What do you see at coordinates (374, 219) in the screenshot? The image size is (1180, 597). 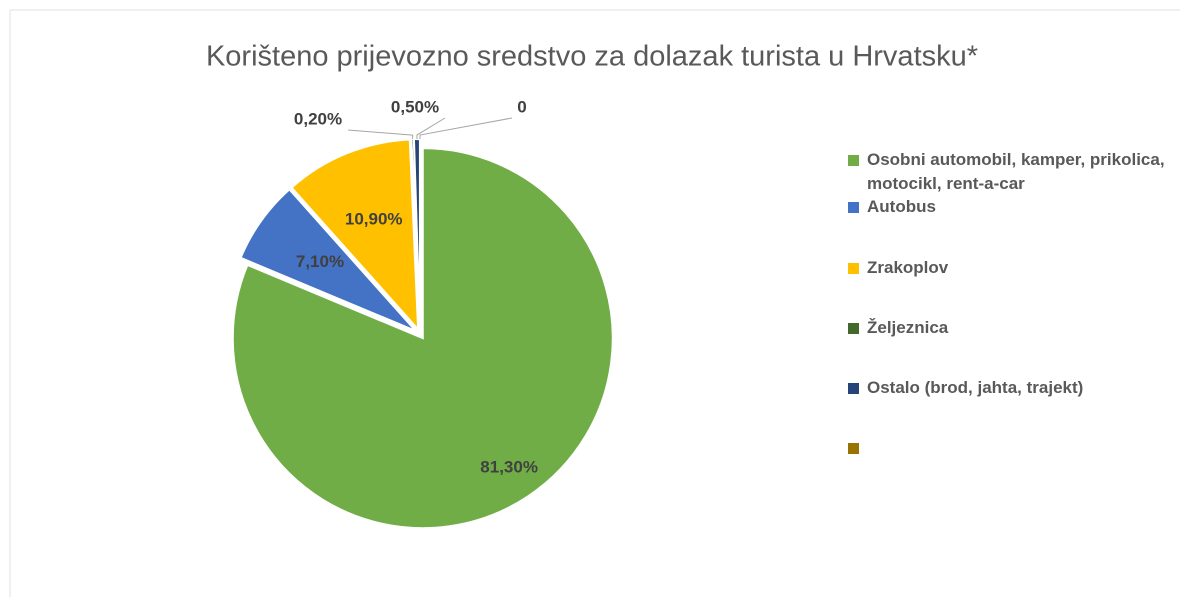 I see `data-label: 10,90%` at bounding box center [374, 219].